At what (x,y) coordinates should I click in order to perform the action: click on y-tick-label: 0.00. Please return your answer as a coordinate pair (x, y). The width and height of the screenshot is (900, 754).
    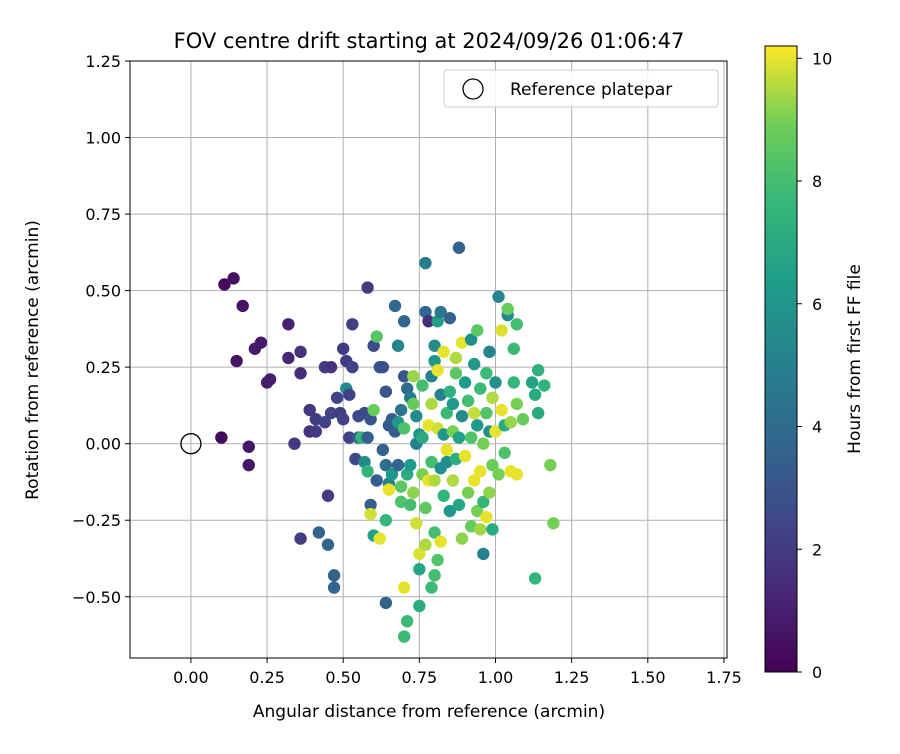
    Looking at the image, I should click on (103, 444).